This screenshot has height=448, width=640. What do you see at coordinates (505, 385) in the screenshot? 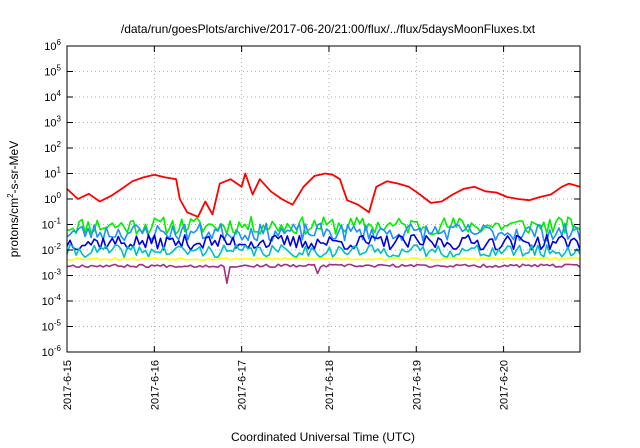
I see `x-tick-label: 2017-6-20` at bounding box center [505, 385].